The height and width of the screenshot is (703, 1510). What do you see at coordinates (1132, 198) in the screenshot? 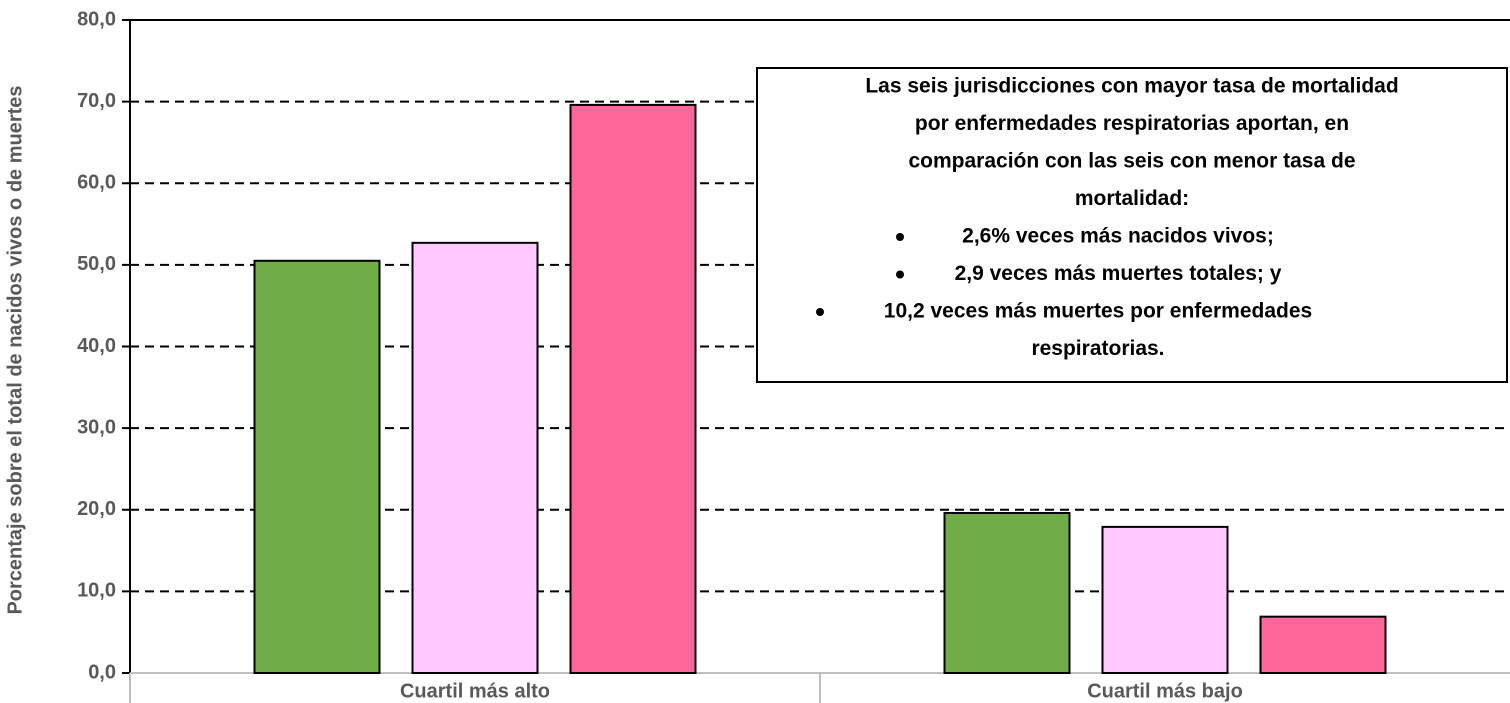
I see `annotation-line: mortalidad:` at bounding box center [1132, 198].